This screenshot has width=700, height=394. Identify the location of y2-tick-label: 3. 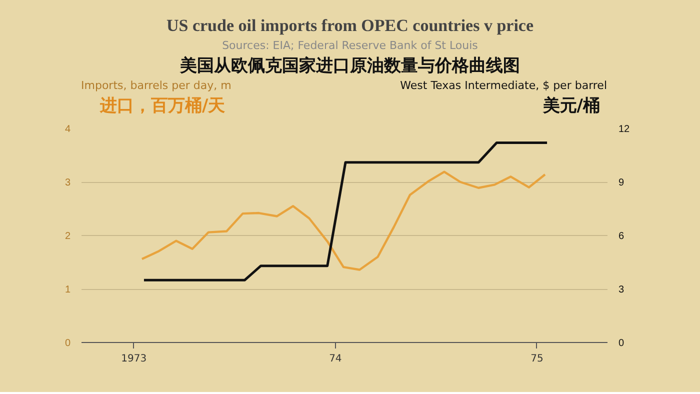
(621, 290).